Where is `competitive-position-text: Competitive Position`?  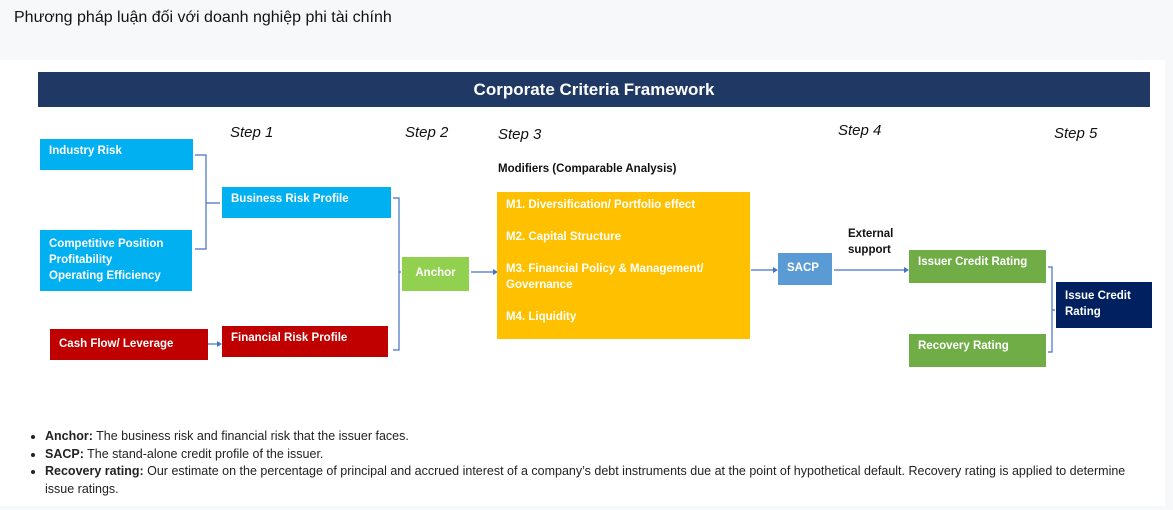
competitive-position-text: Competitive Position is located at coordinates (106, 244).